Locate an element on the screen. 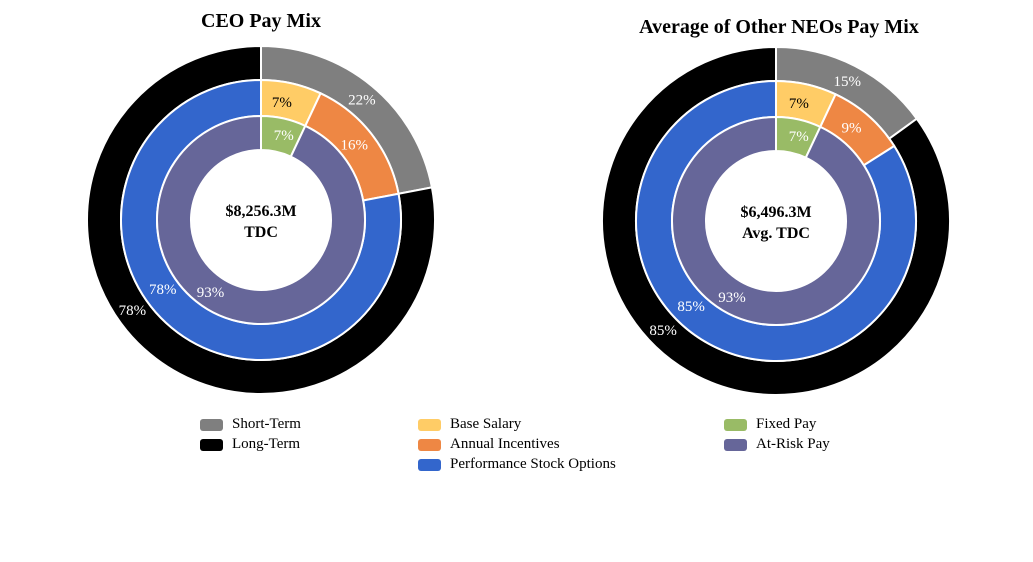 The height and width of the screenshot is (562, 1033). middle-ring-label-performance-stock-options: 85% is located at coordinates (691, 307).